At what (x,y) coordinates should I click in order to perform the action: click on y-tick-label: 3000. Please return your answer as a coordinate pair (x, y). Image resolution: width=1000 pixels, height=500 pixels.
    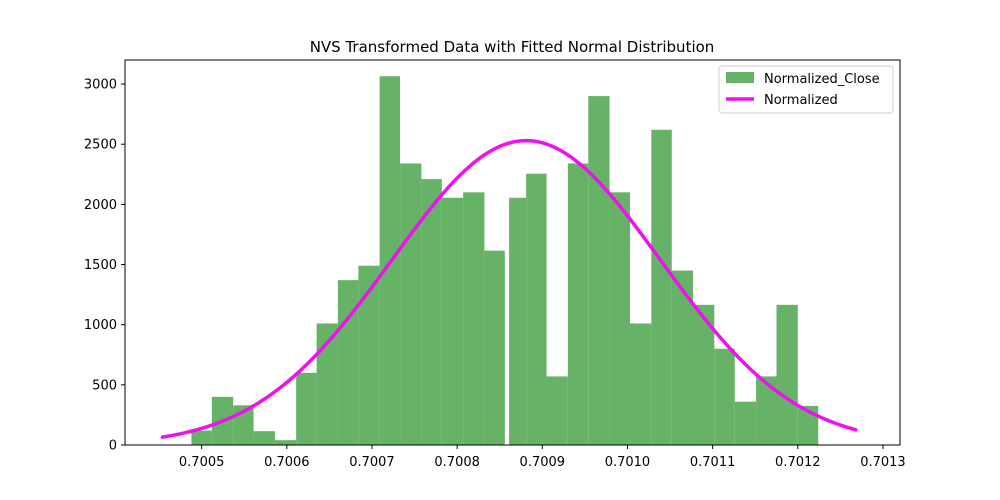
    Looking at the image, I should click on (100, 85).